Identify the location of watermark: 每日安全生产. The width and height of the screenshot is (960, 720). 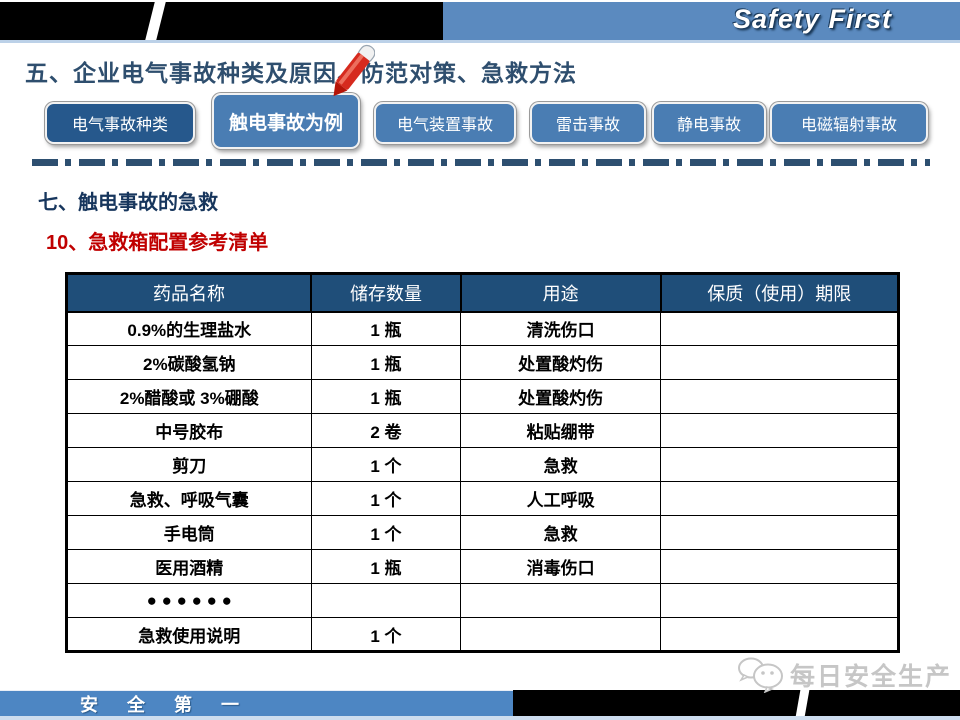
(844, 675).